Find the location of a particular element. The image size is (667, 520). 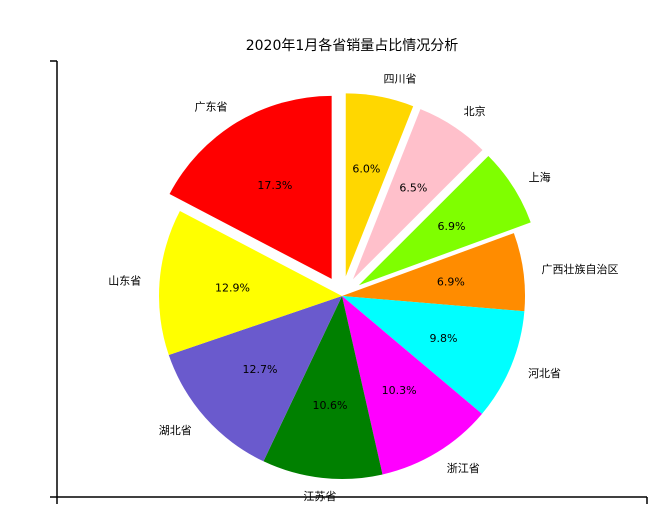

slice-name-label: 浙江省 is located at coordinates (463, 468).